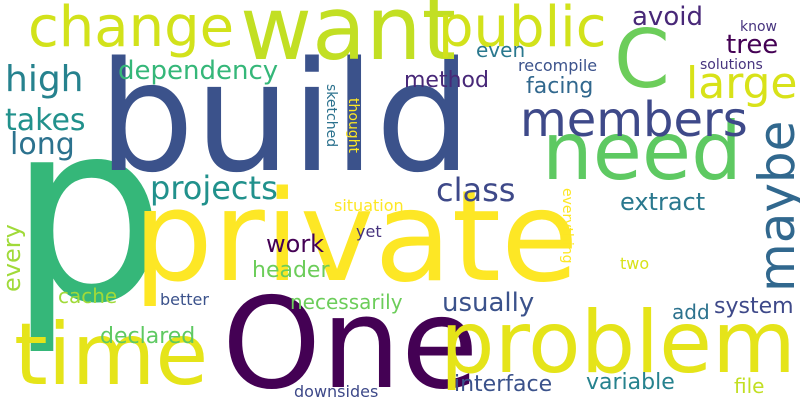 The image size is (800, 400). What do you see at coordinates (111, 352) in the screenshot?
I see `word-time: time` at bounding box center [111, 352].